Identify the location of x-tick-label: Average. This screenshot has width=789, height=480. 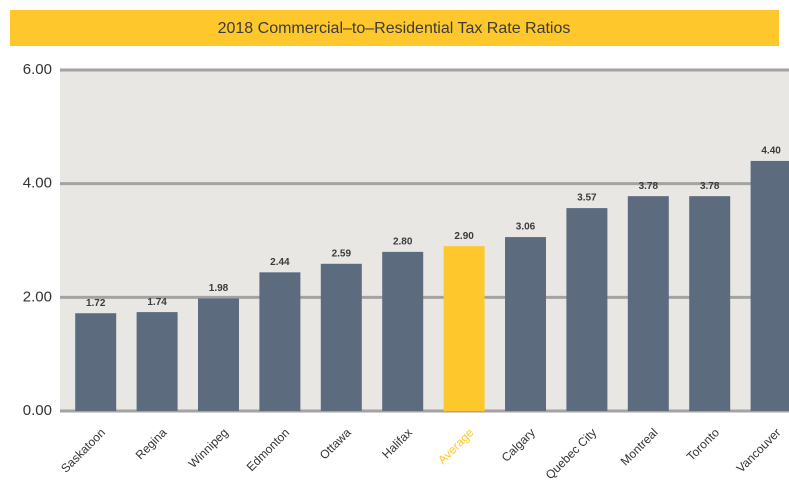
(456, 446).